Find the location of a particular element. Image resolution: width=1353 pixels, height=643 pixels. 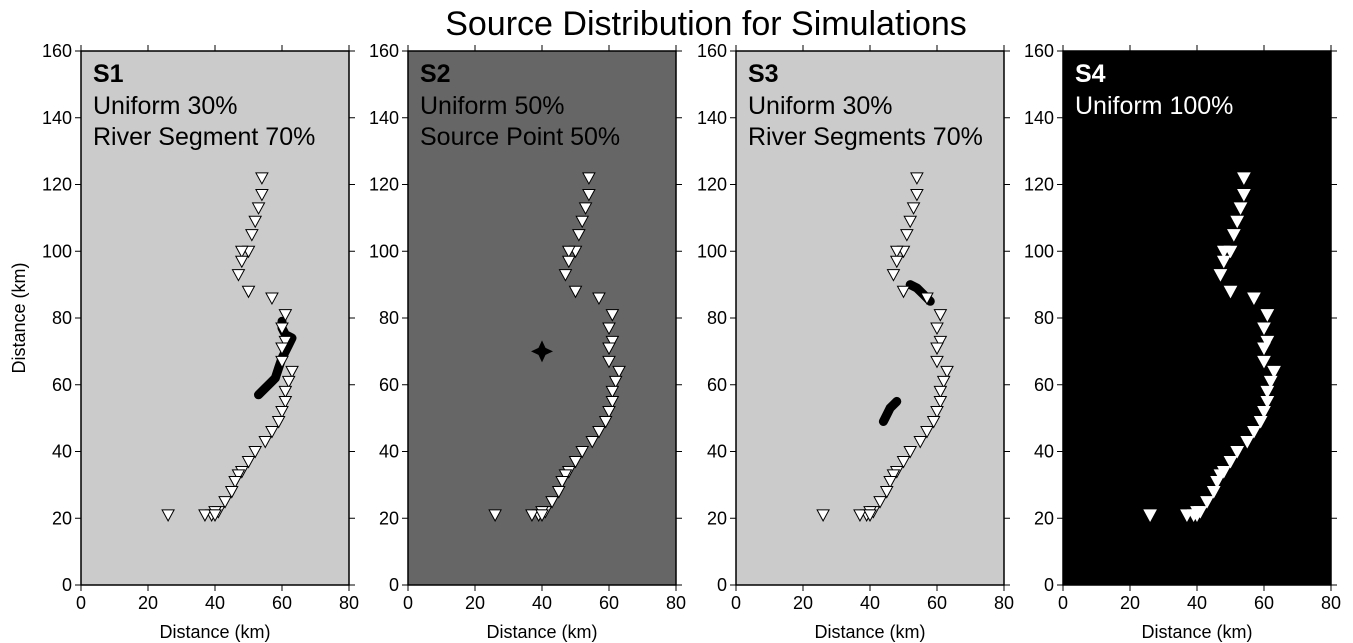

y-tick-label: 60 is located at coordinates (389, 385).